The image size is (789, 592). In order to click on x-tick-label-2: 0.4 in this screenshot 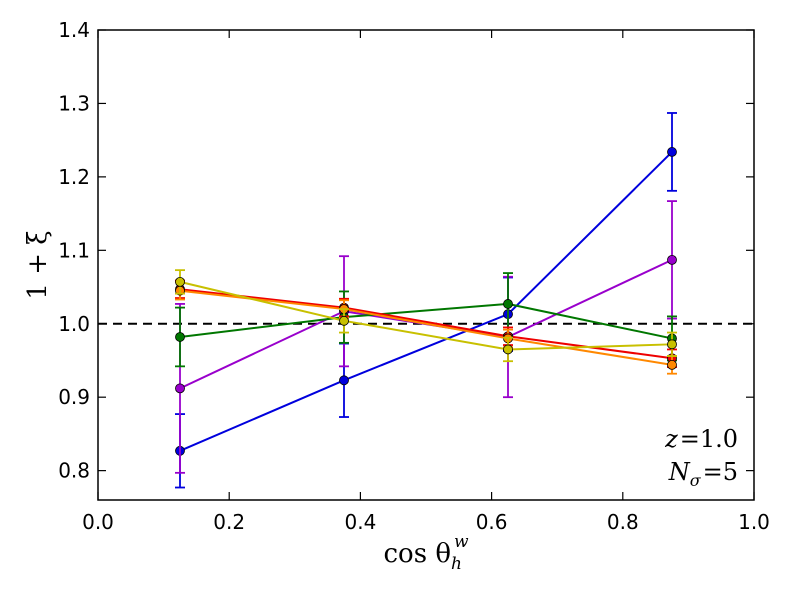, I will do `click(360, 522)`.